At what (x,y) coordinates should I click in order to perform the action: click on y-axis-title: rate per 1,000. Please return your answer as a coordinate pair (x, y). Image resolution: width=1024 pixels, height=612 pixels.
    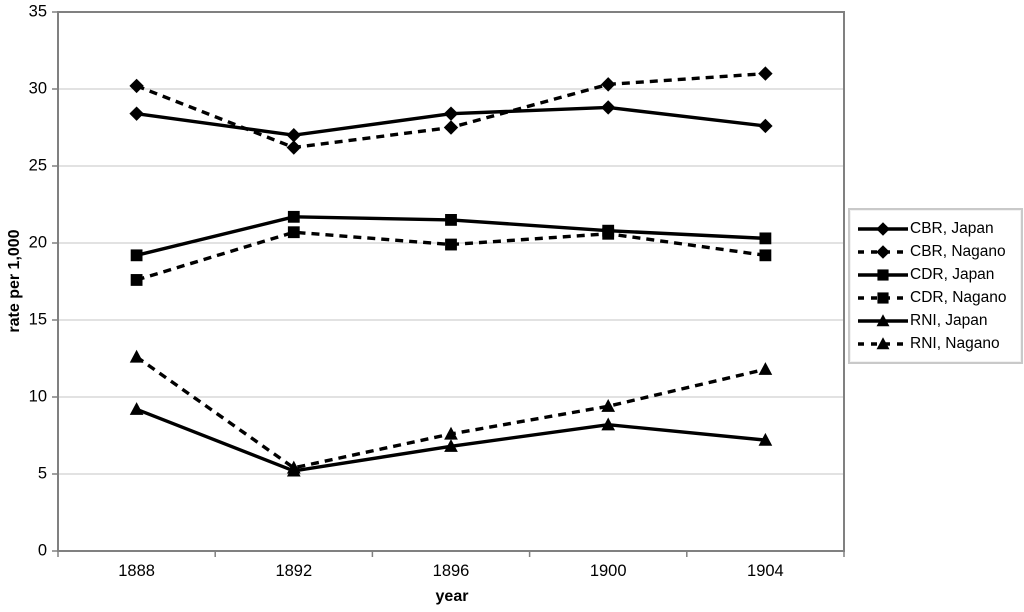
    Looking at the image, I should click on (14, 281).